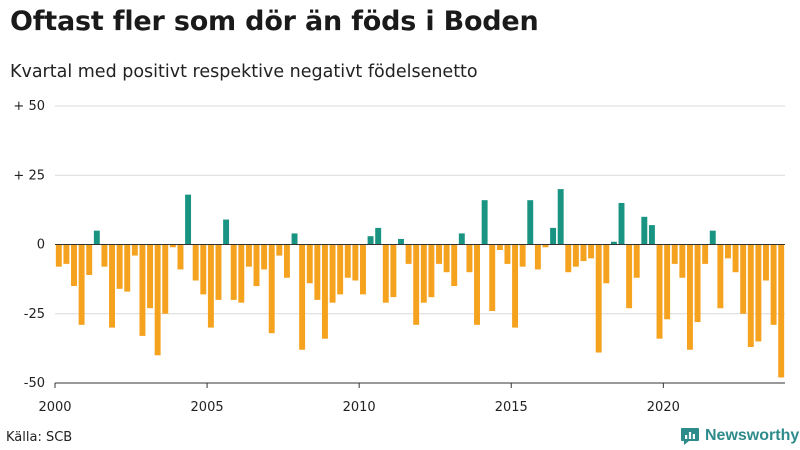 The image size is (800, 450). I want to click on newsworthy-brand: Newsworthy, so click(739, 436).